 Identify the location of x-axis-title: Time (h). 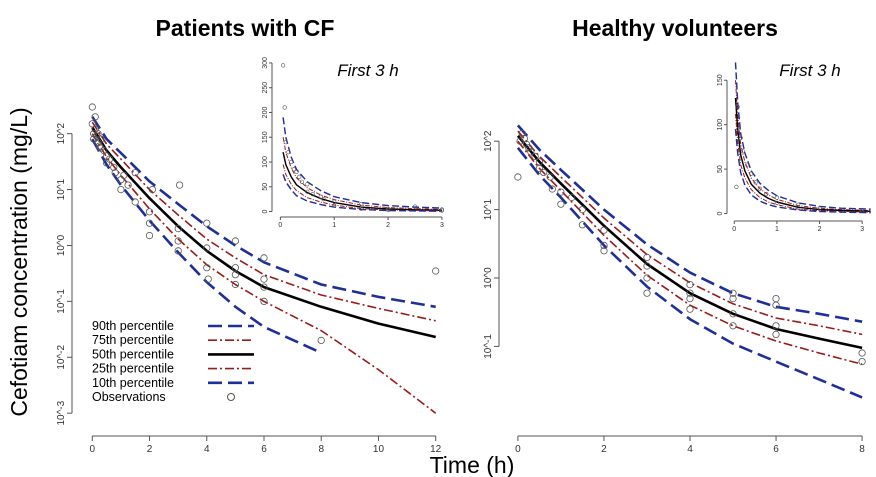
(472, 464).